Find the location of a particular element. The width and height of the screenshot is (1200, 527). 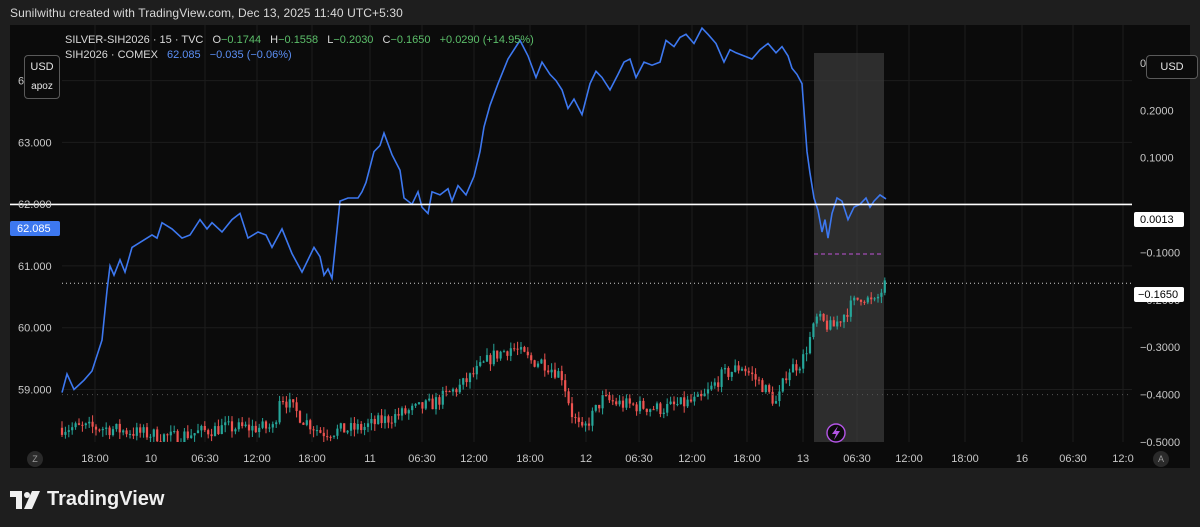

auto-scale-button: A is located at coordinates (1161, 459).